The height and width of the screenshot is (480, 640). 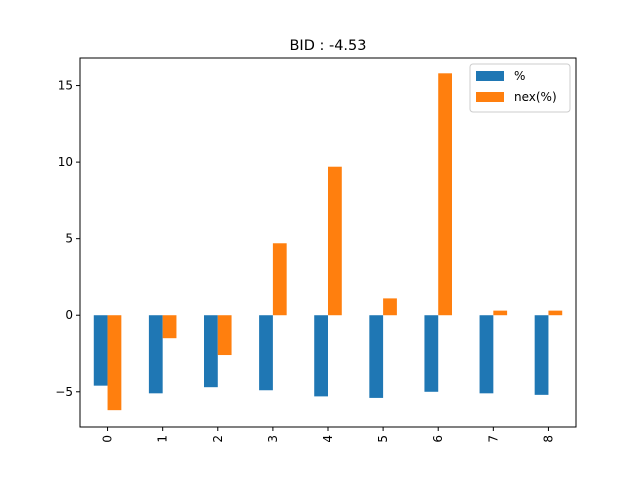 What do you see at coordinates (493, 439) in the screenshot?
I see `x-tick-label: 7` at bounding box center [493, 439].